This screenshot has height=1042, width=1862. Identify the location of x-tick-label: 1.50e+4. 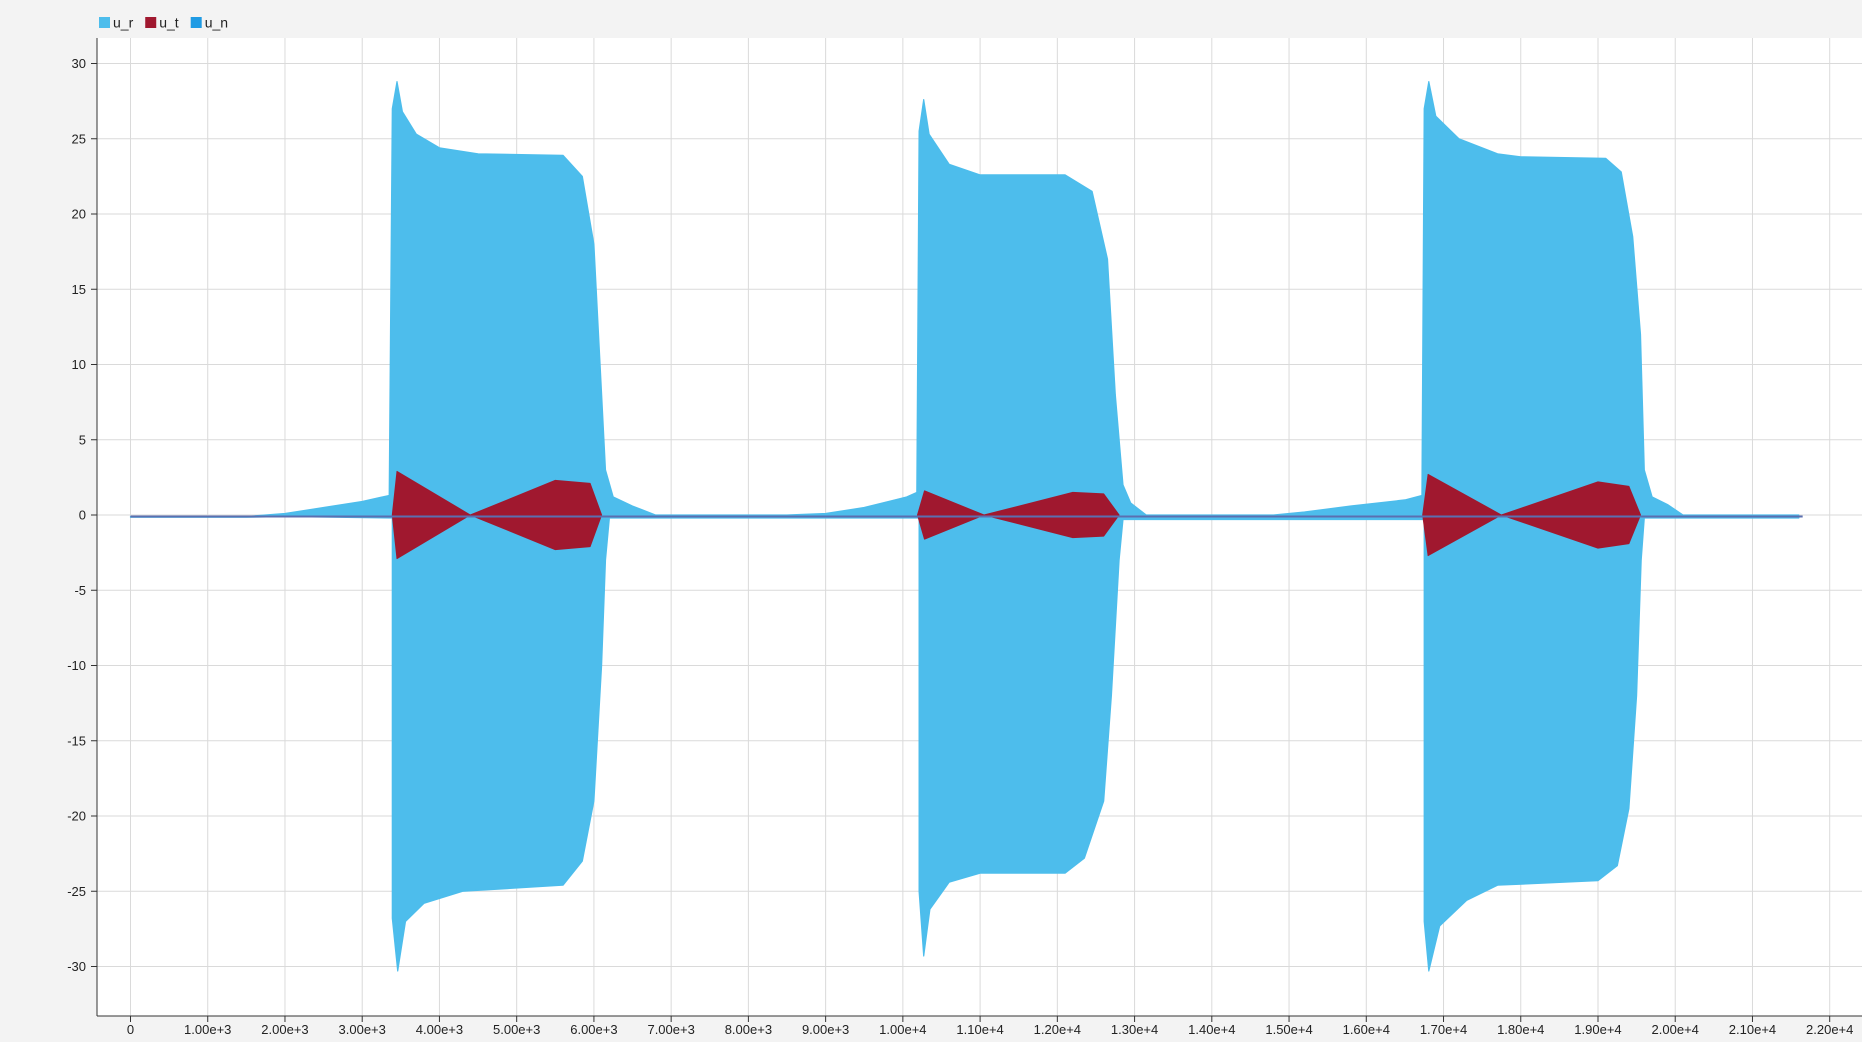
(1288, 1029).